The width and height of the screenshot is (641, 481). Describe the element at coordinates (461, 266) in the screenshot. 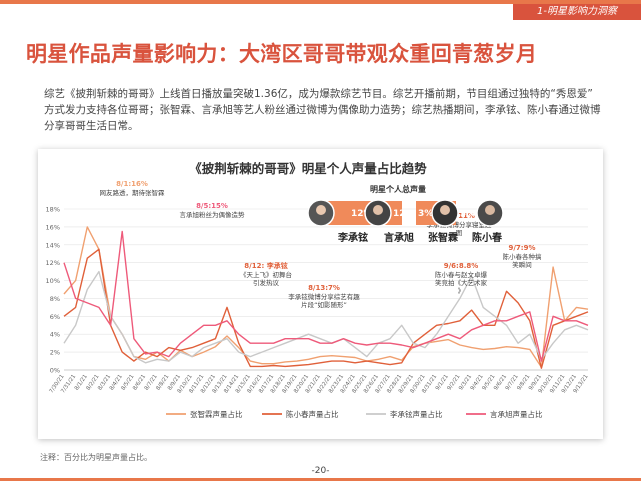

I see `annotation-date: 9/6:8.8%` at that location.